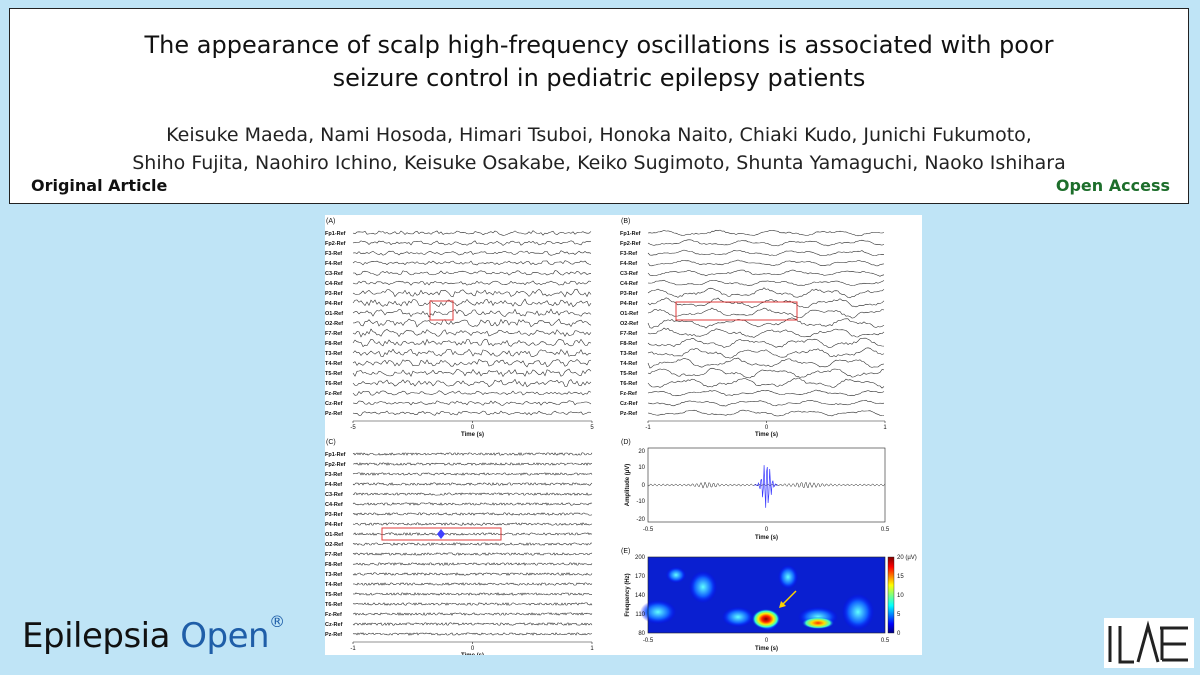 Image resolution: width=1200 pixels, height=675 pixels. What do you see at coordinates (640, 577) in the screenshot?
I see `y-tick-label-E-1: 170` at bounding box center [640, 577].